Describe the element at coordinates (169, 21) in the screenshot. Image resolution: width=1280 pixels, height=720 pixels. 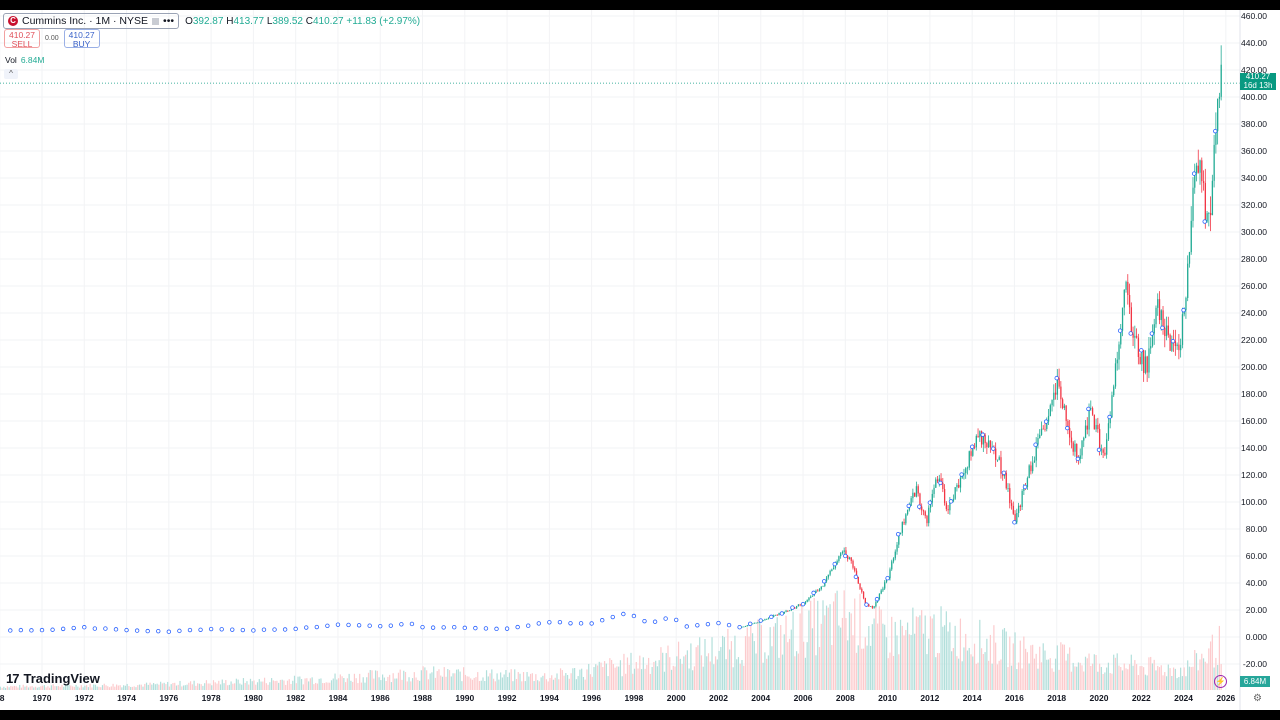
I see `more-icon: •••` at that location.